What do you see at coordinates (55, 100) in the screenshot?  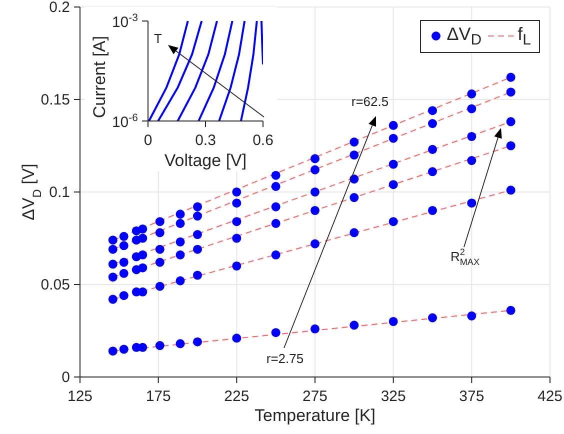 I see `y-tick-label: 0.15` at bounding box center [55, 100].